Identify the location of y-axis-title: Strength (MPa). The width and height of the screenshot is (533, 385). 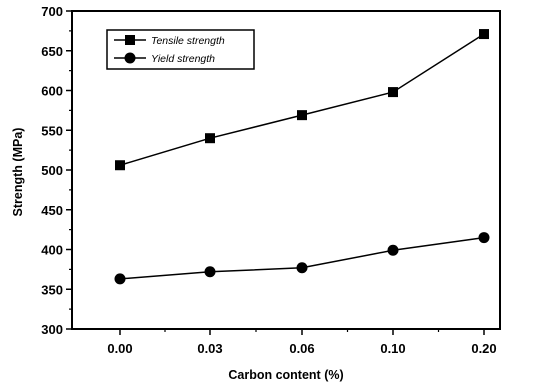
(18, 172).